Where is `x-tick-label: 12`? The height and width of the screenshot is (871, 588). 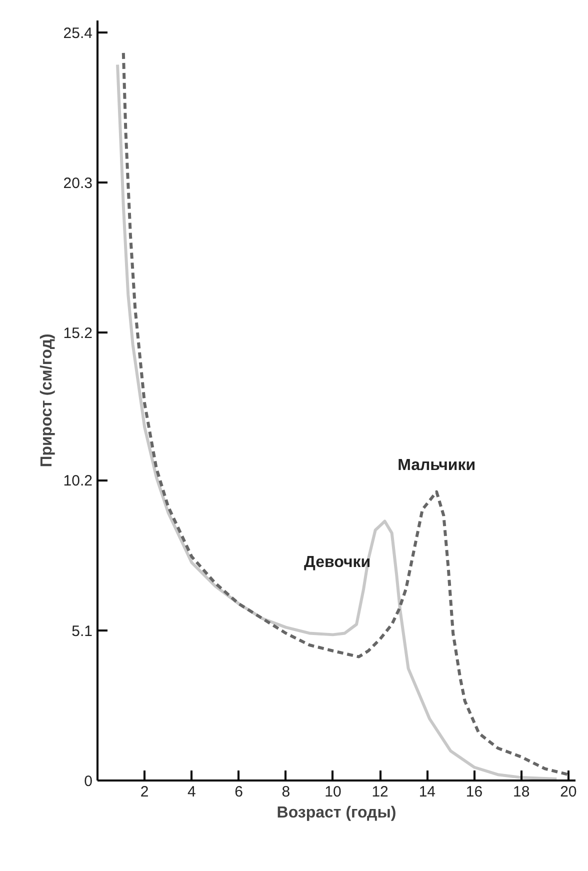 x-tick-label: 12 is located at coordinates (380, 792).